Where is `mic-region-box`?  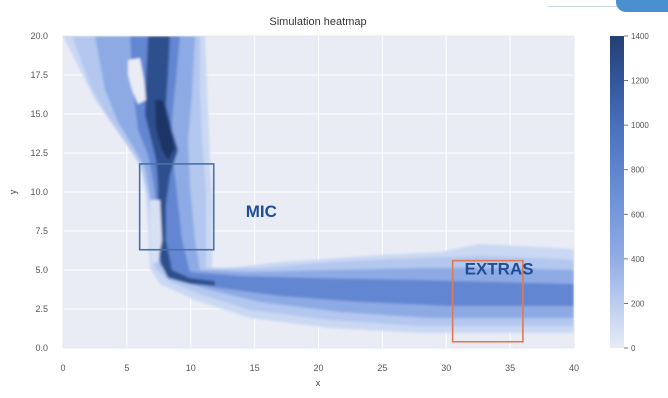
mic-region-box is located at coordinates (176, 207).